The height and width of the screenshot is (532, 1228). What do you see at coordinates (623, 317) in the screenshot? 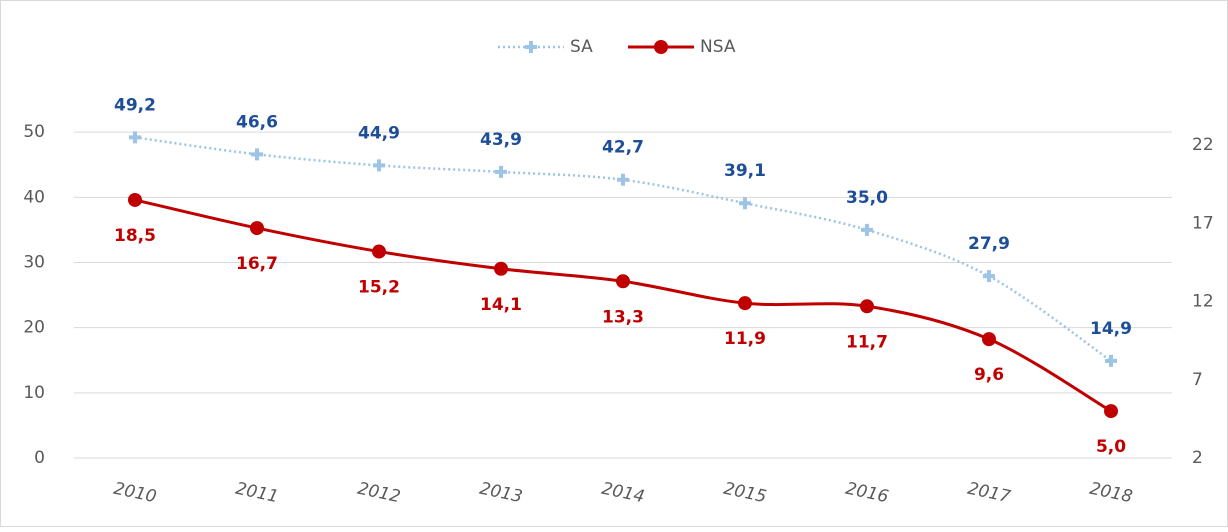
I see `value-label: 13,3` at bounding box center [623, 317].